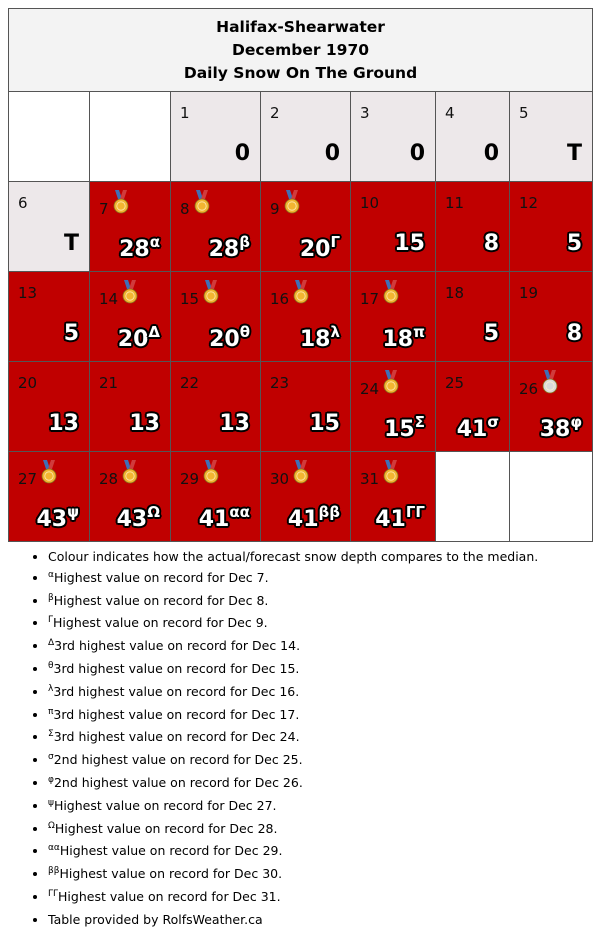  Describe the element at coordinates (51, 734) in the screenshot. I see `footnote-marker: Σ` at that location.